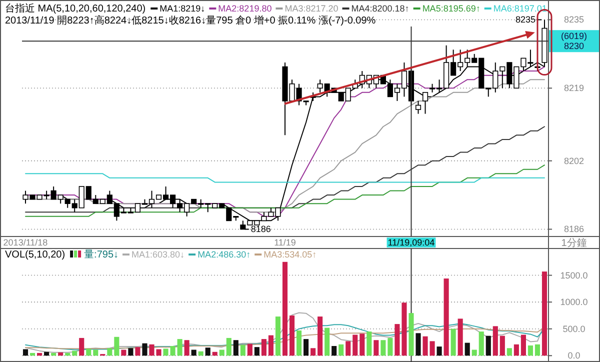 This screenshot has width=600, height=362. What do you see at coordinates (240, 9) in the screenshot?
I see `legend-item: MA2:8219.80` at bounding box center [240, 9].